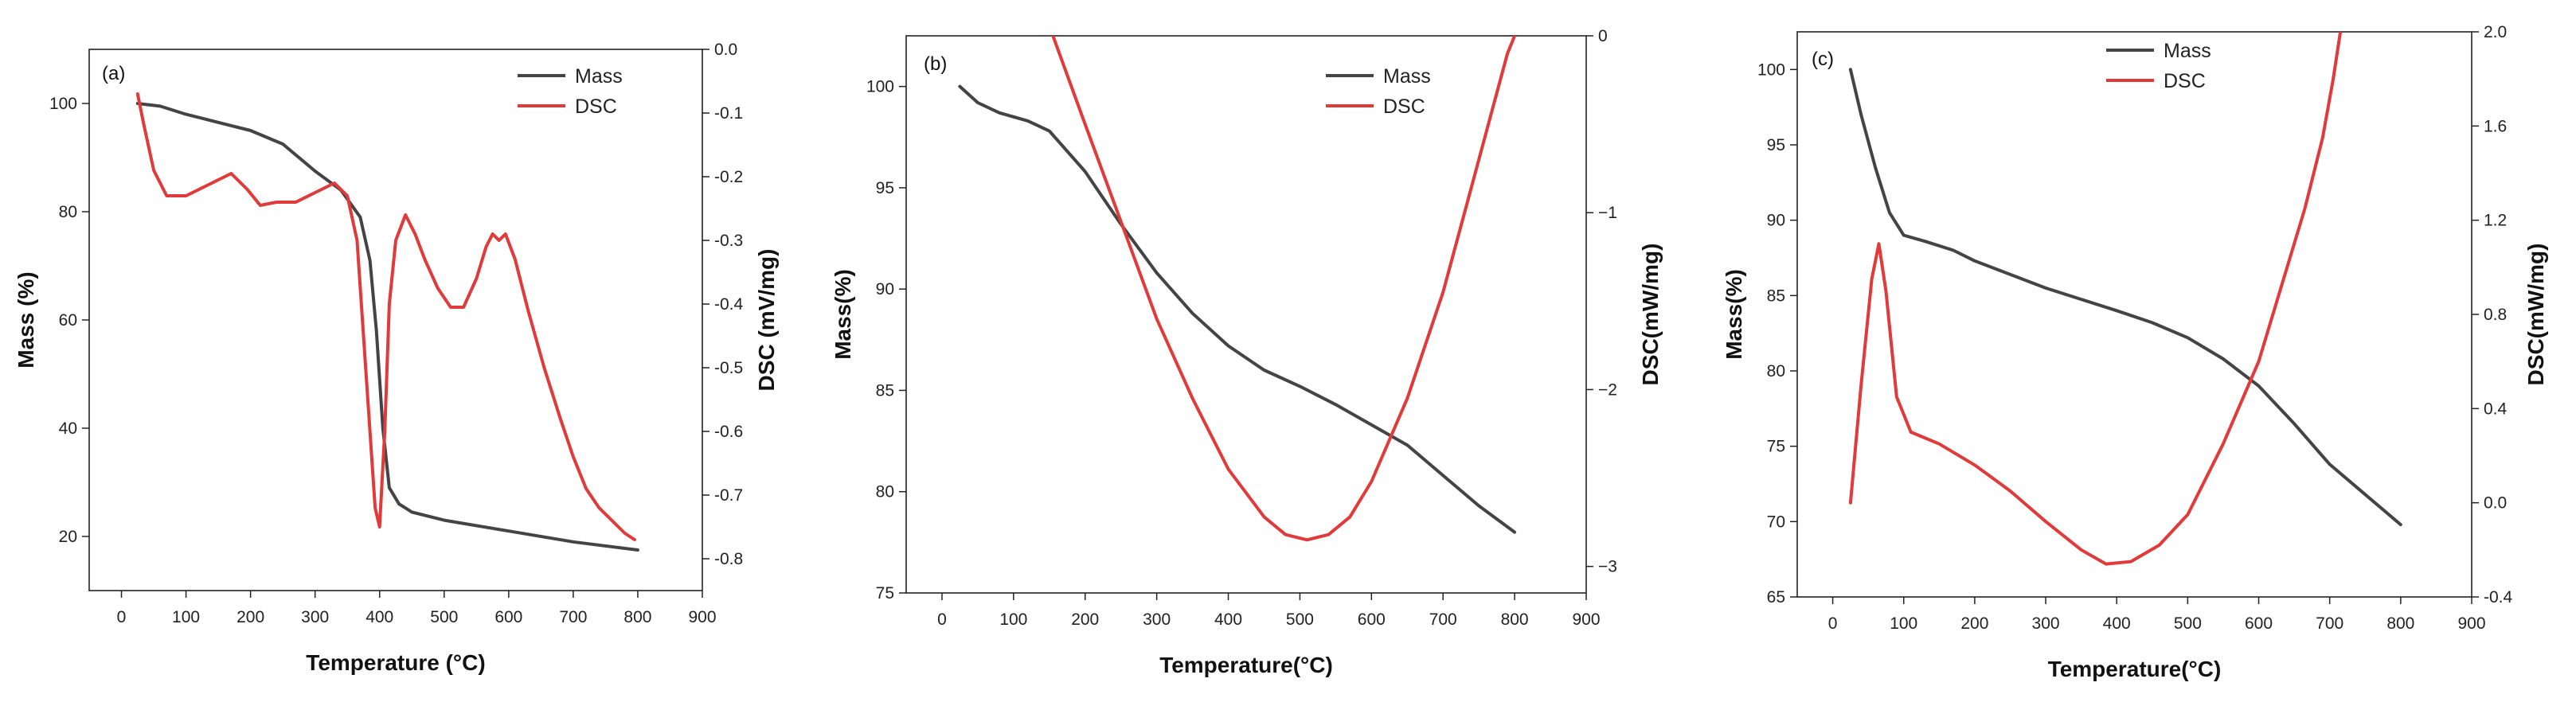 The width and height of the screenshot is (2576, 702). I want to click on y2-tick-label: 1.6, so click(2495, 126).